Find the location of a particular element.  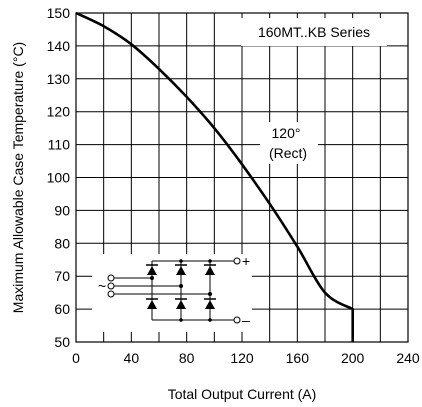

series-label-box is located at coordinates (314, 32).